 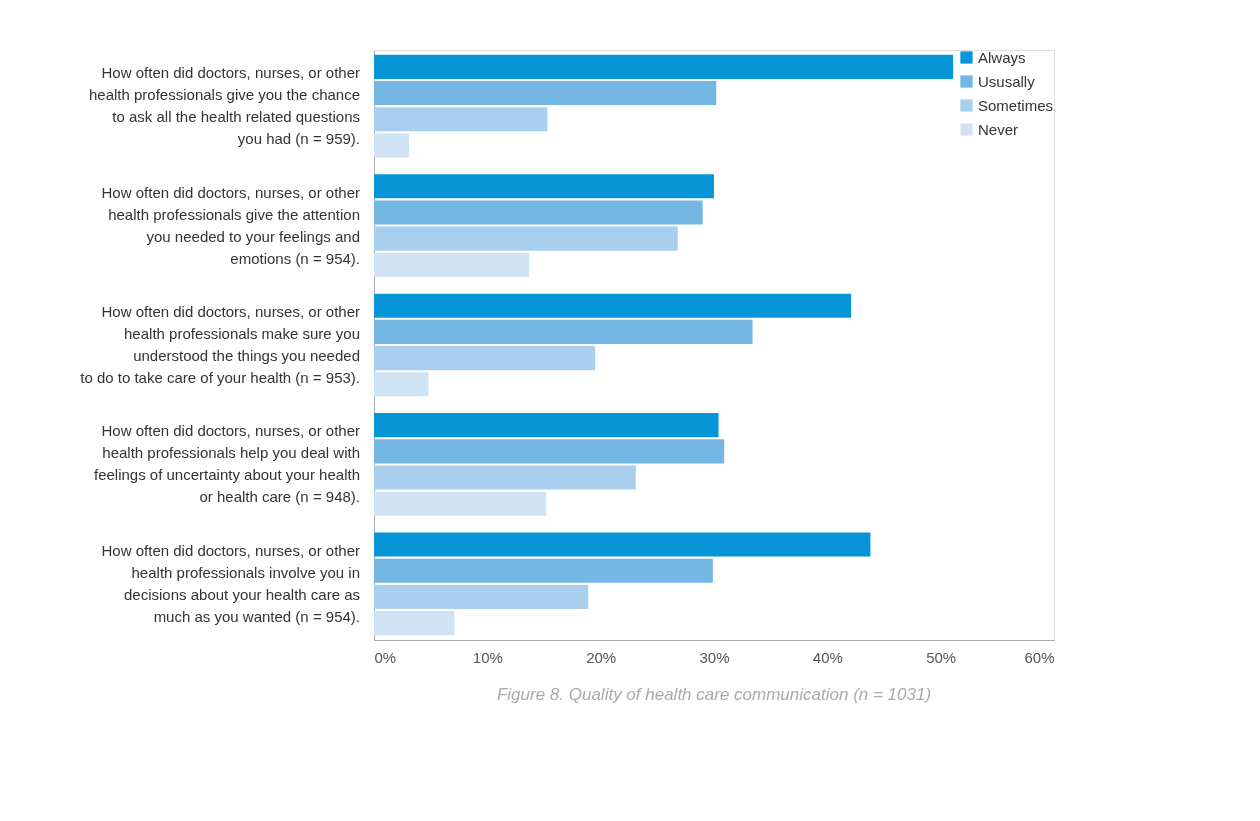 I want to click on y-tick-label: How often did doctors, nurses, or other health professionals give you the chance to ask all the health related questions you had (n = 959)., so click(x=224, y=106).